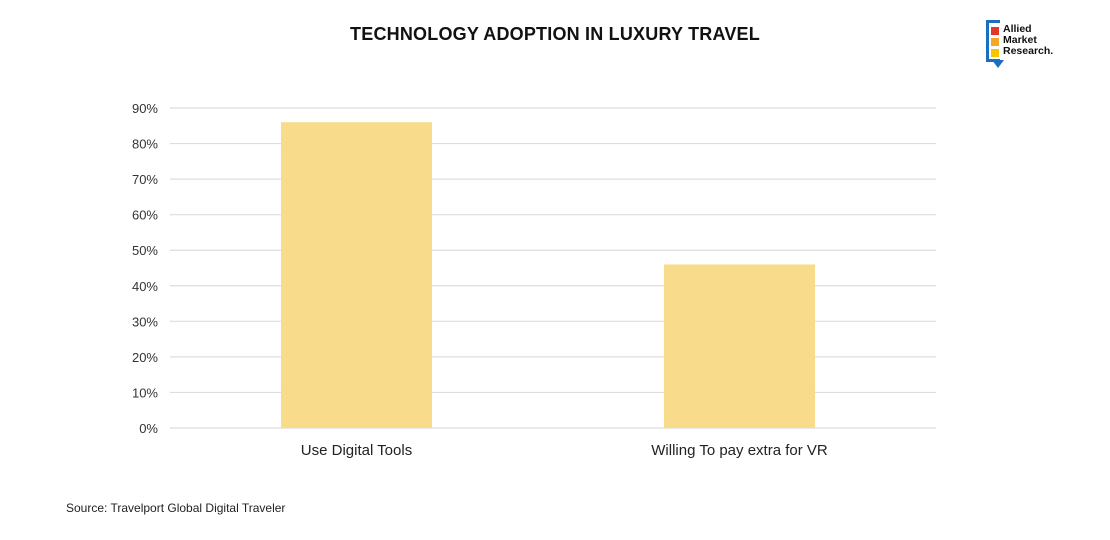 The height and width of the screenshot is (540, 1110). Describe the element at coordinates (1020, 40) in the screenshot. I see `logo-line-2: Market` at that location.